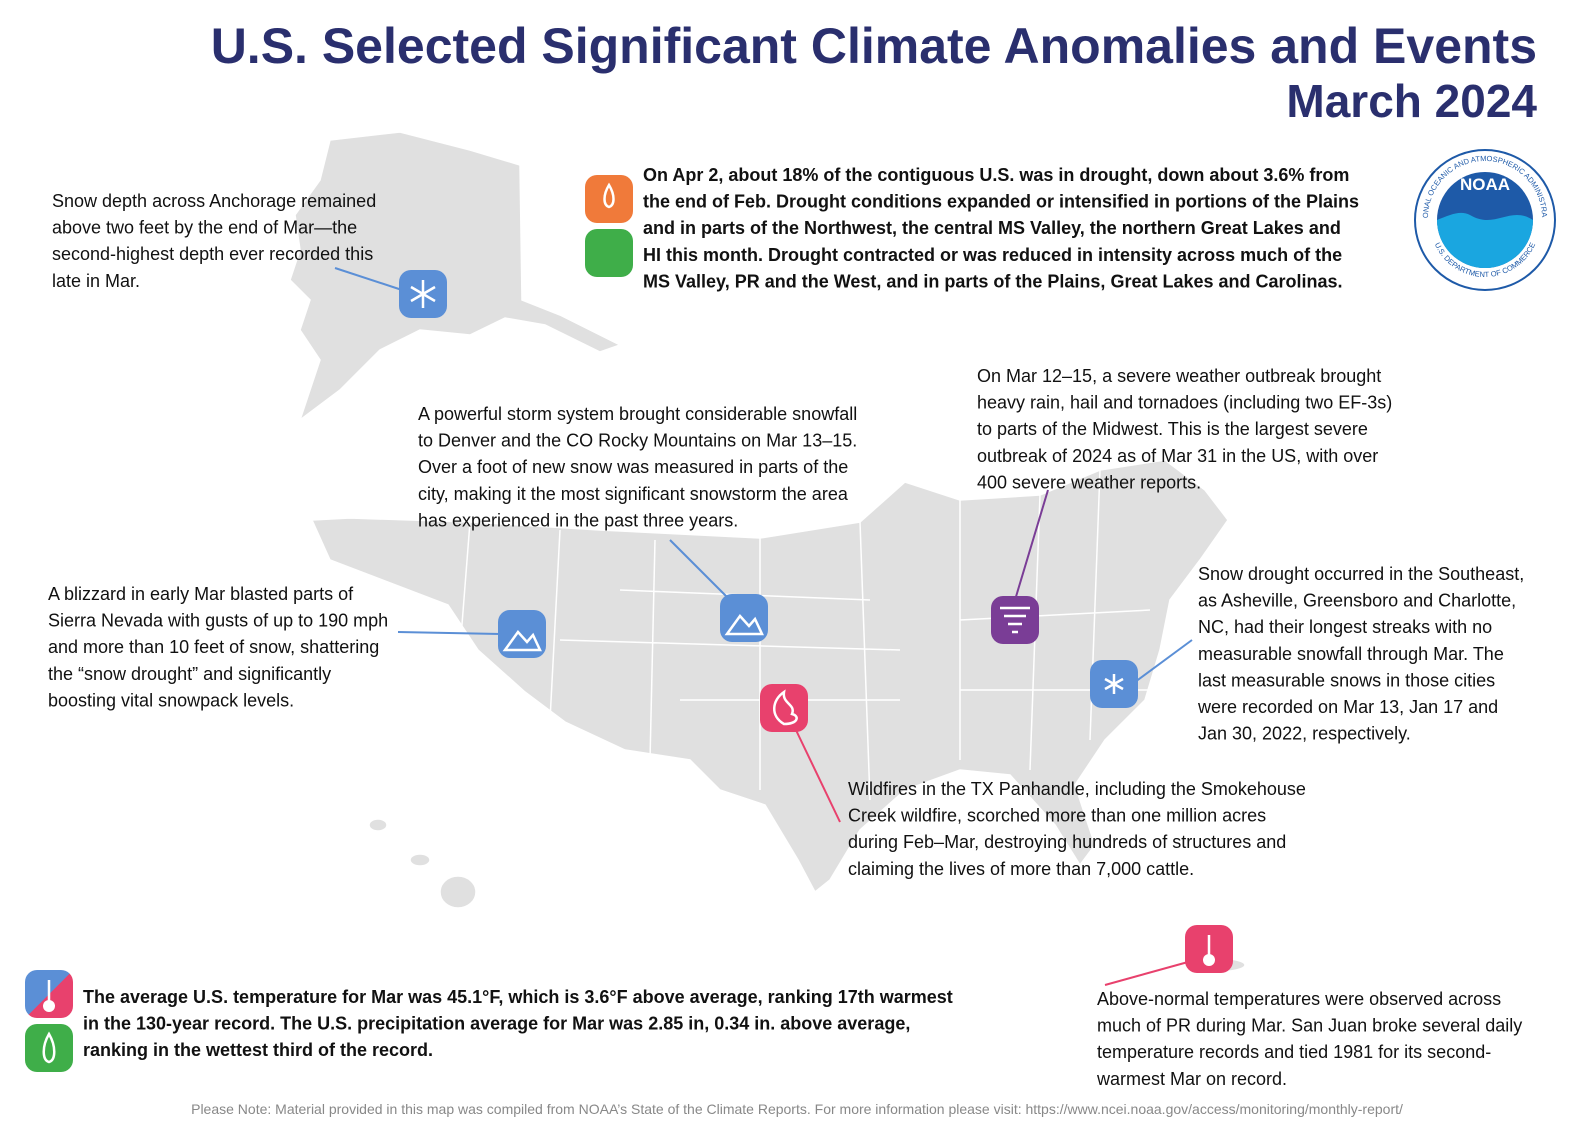 This screenshot has height=1130, width=1575. I want to click on subtitle: March 2024, so click(1411, 101).